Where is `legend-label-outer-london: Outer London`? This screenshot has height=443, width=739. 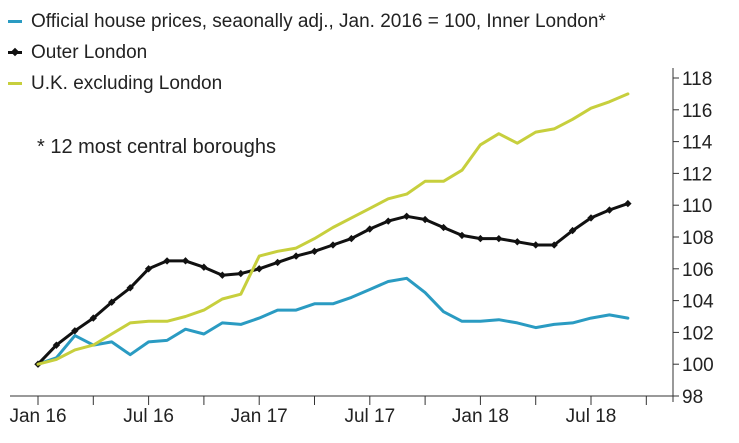 legend-label-outer-london: Outer London is located at coordinates (89, 52).